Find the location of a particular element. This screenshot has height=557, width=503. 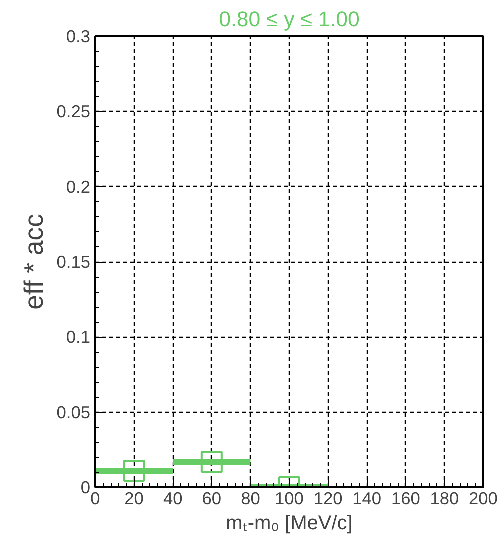

y-tick-label: 0.25 is located at coordinates (73, 112).